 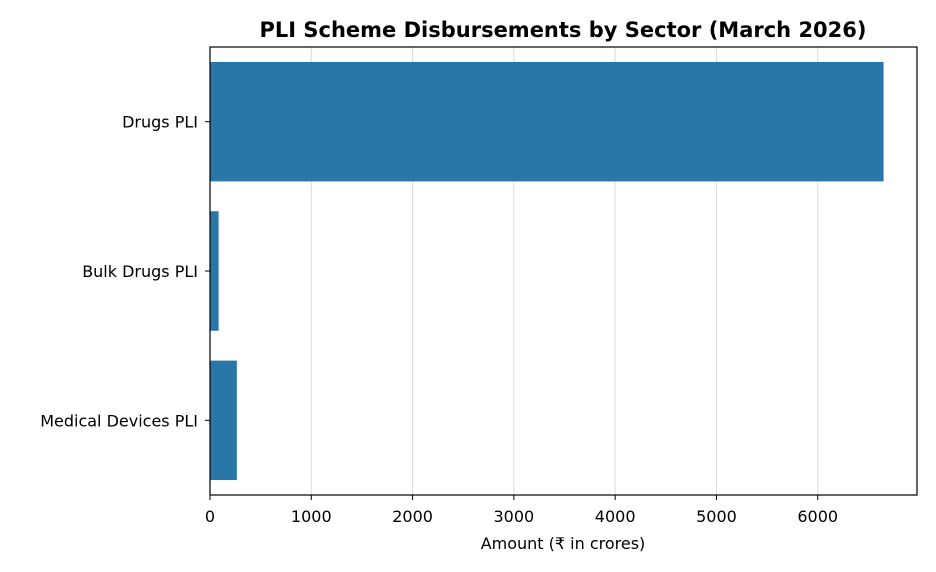 What do you see at coordinates (716, 516) in the screenshot?
I see `x-tick-label: 5000` at bounding box center [716, 516].